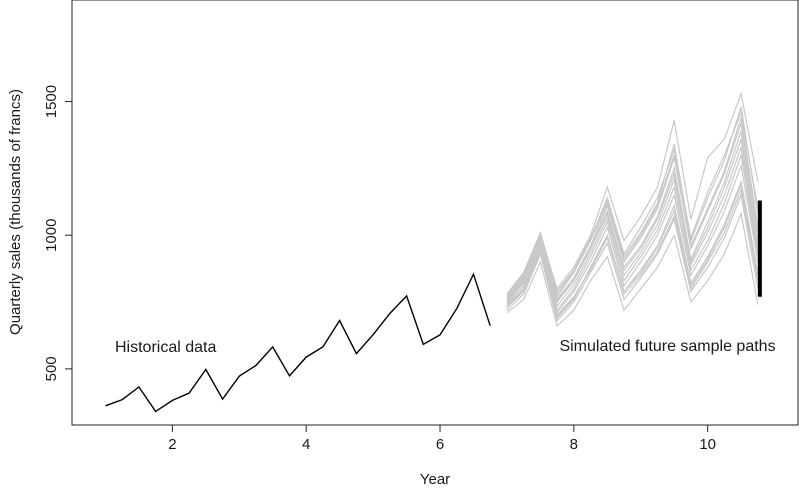 This screenshot has width=799, height=493. I want to click on historical-series, so click(298, 342).